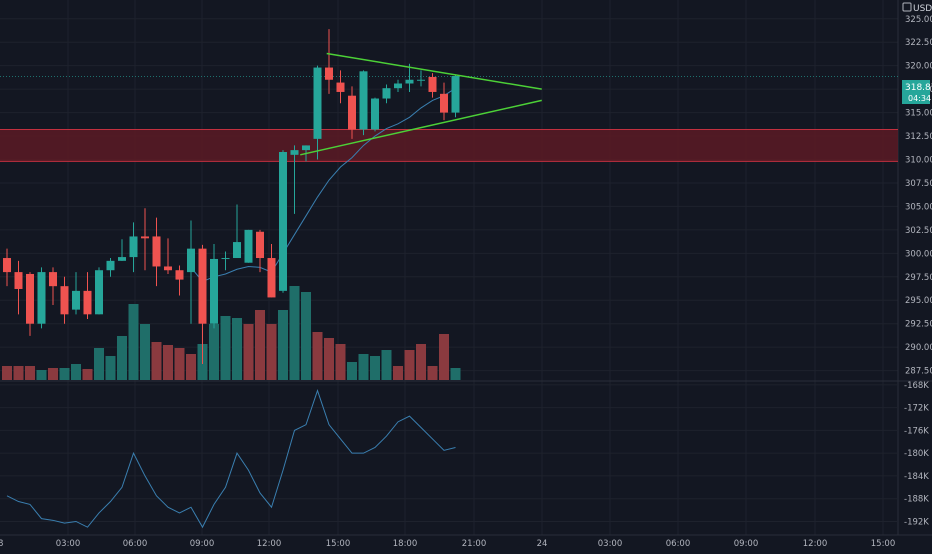  Describe the element at coordinates (918, 278) in the screenshot. I see `price-tick-label: 297.50` at that location.